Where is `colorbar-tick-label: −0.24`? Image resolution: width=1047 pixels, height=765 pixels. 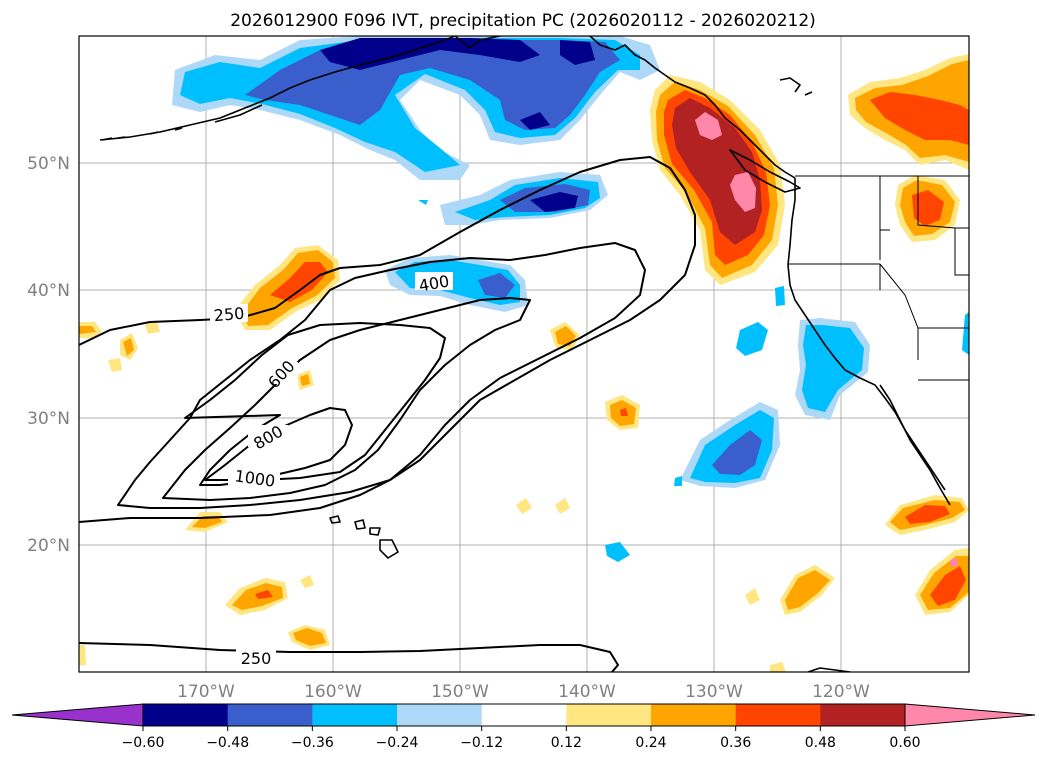
colorbar-tick-label: −0.24 is located at coordinates (397, 743).